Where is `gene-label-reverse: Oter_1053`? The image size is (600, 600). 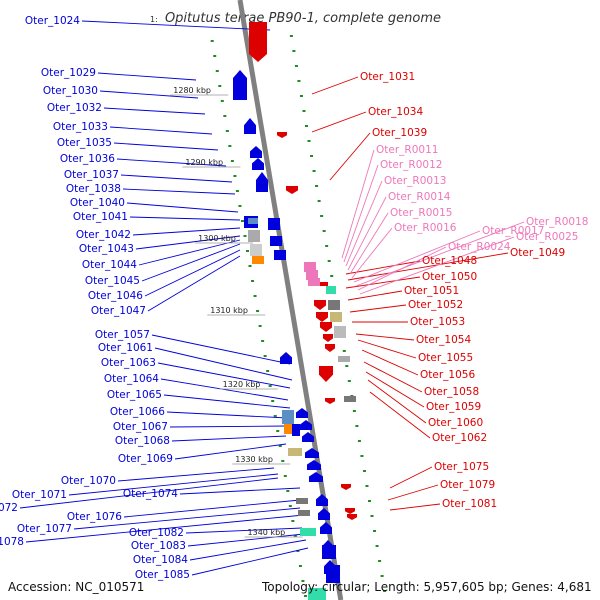
gene-label-reverse: Oter_1053 is located at coordinates (437, 322).